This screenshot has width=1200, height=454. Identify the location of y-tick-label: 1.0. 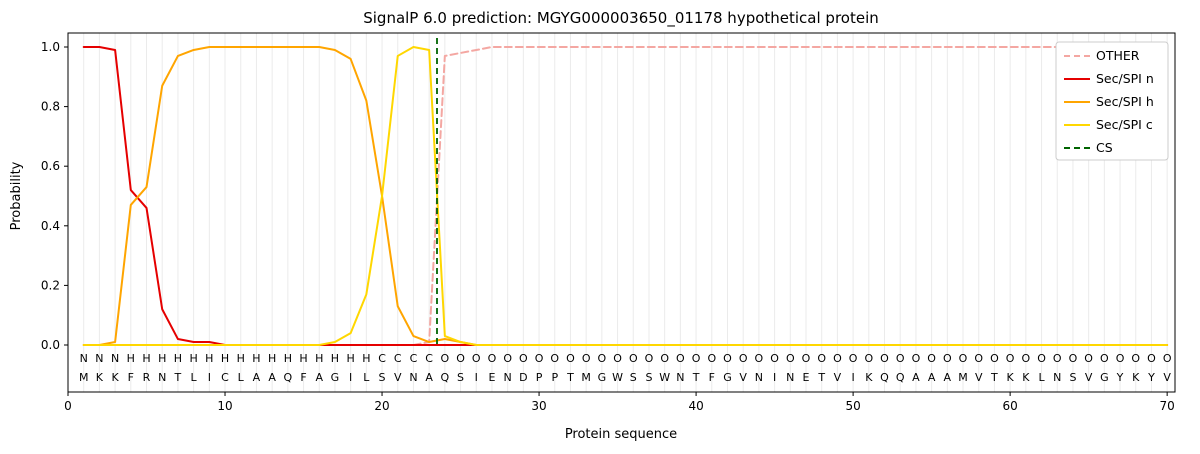
(50, 47).